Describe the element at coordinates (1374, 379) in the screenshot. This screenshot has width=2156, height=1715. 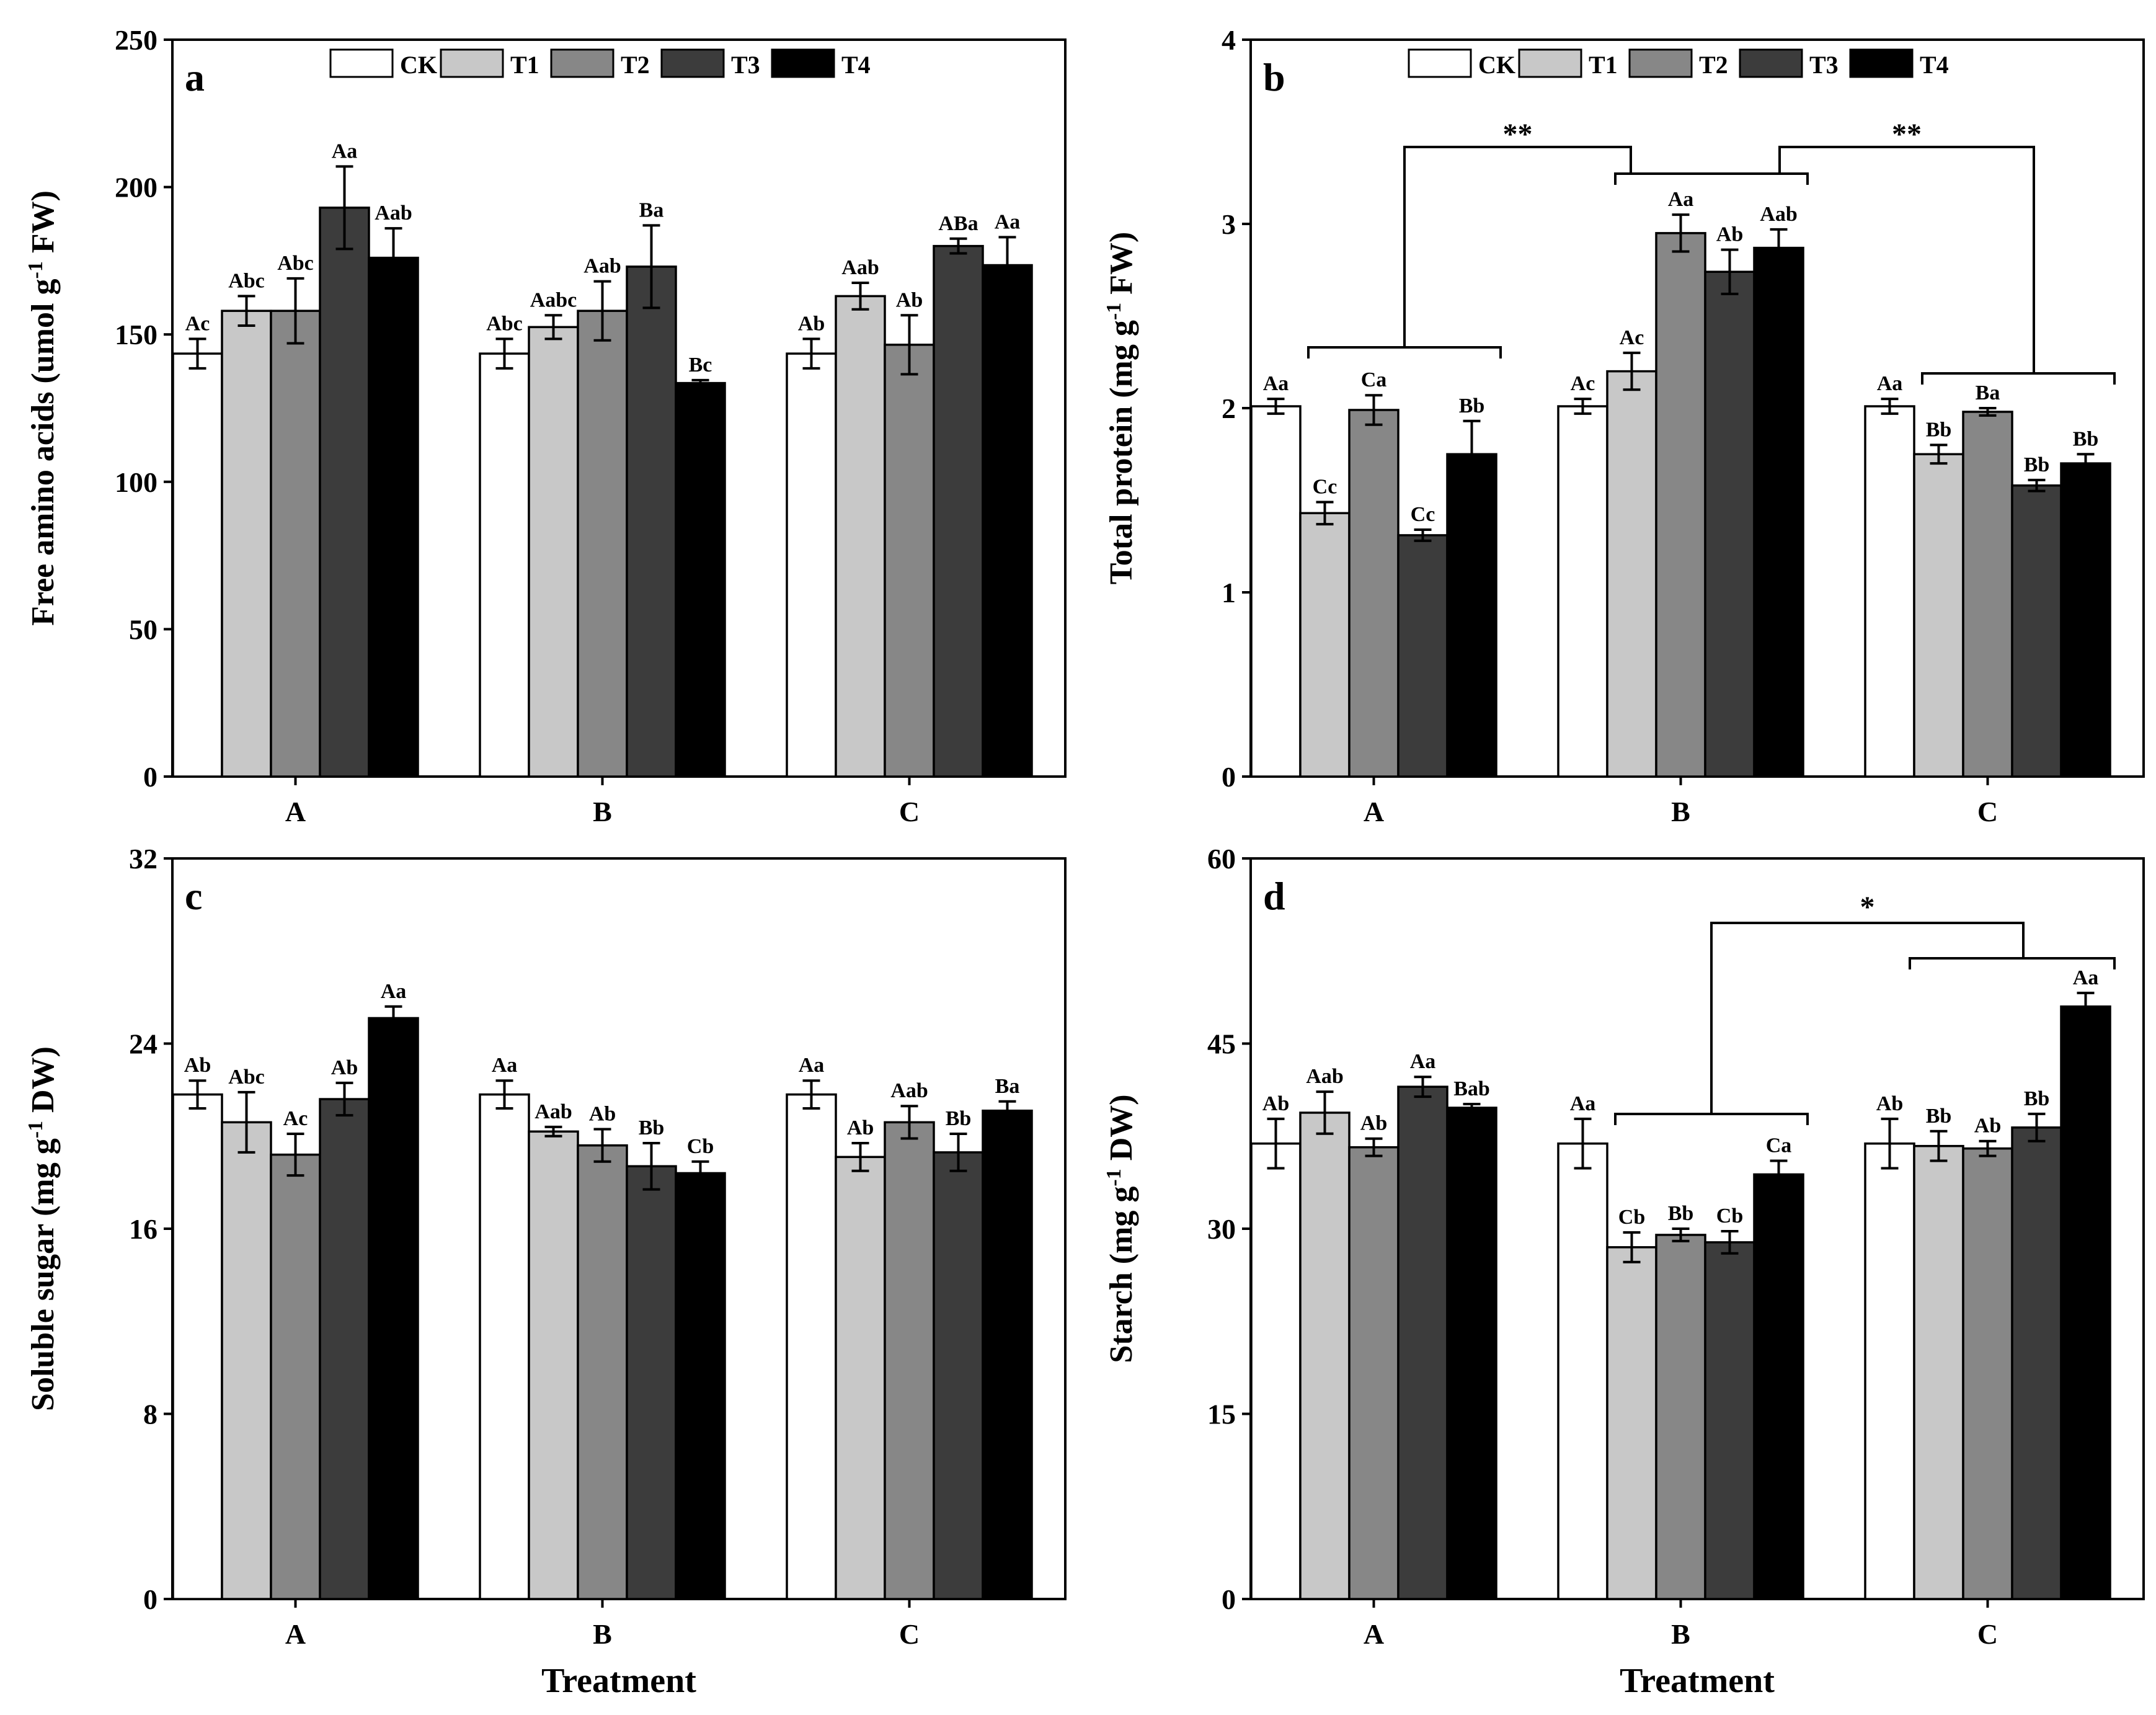
I see `bar-data-label: Ca` at that location.